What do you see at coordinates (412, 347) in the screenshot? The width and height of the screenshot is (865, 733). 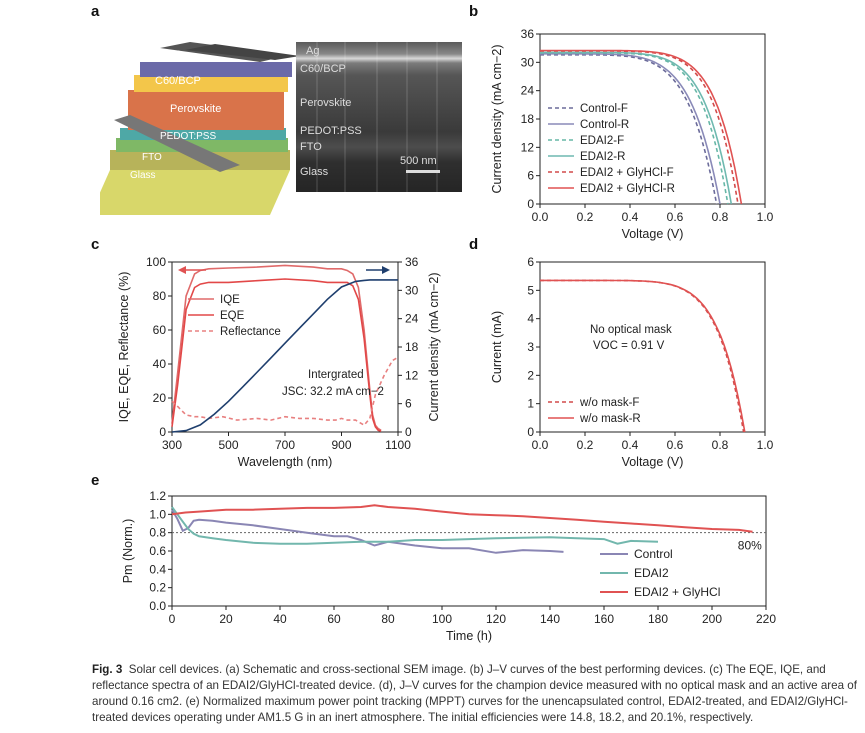 I see `y2-tick-label: 18` at bounding box center [412, 347].